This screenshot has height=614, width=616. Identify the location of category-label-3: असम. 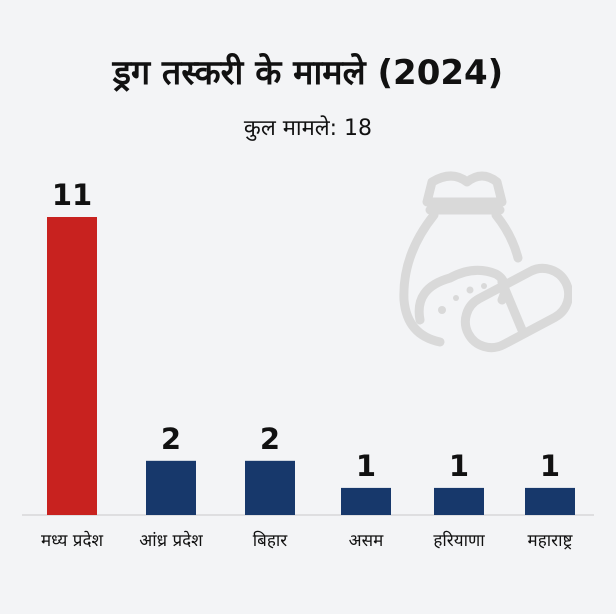
(366, 541).